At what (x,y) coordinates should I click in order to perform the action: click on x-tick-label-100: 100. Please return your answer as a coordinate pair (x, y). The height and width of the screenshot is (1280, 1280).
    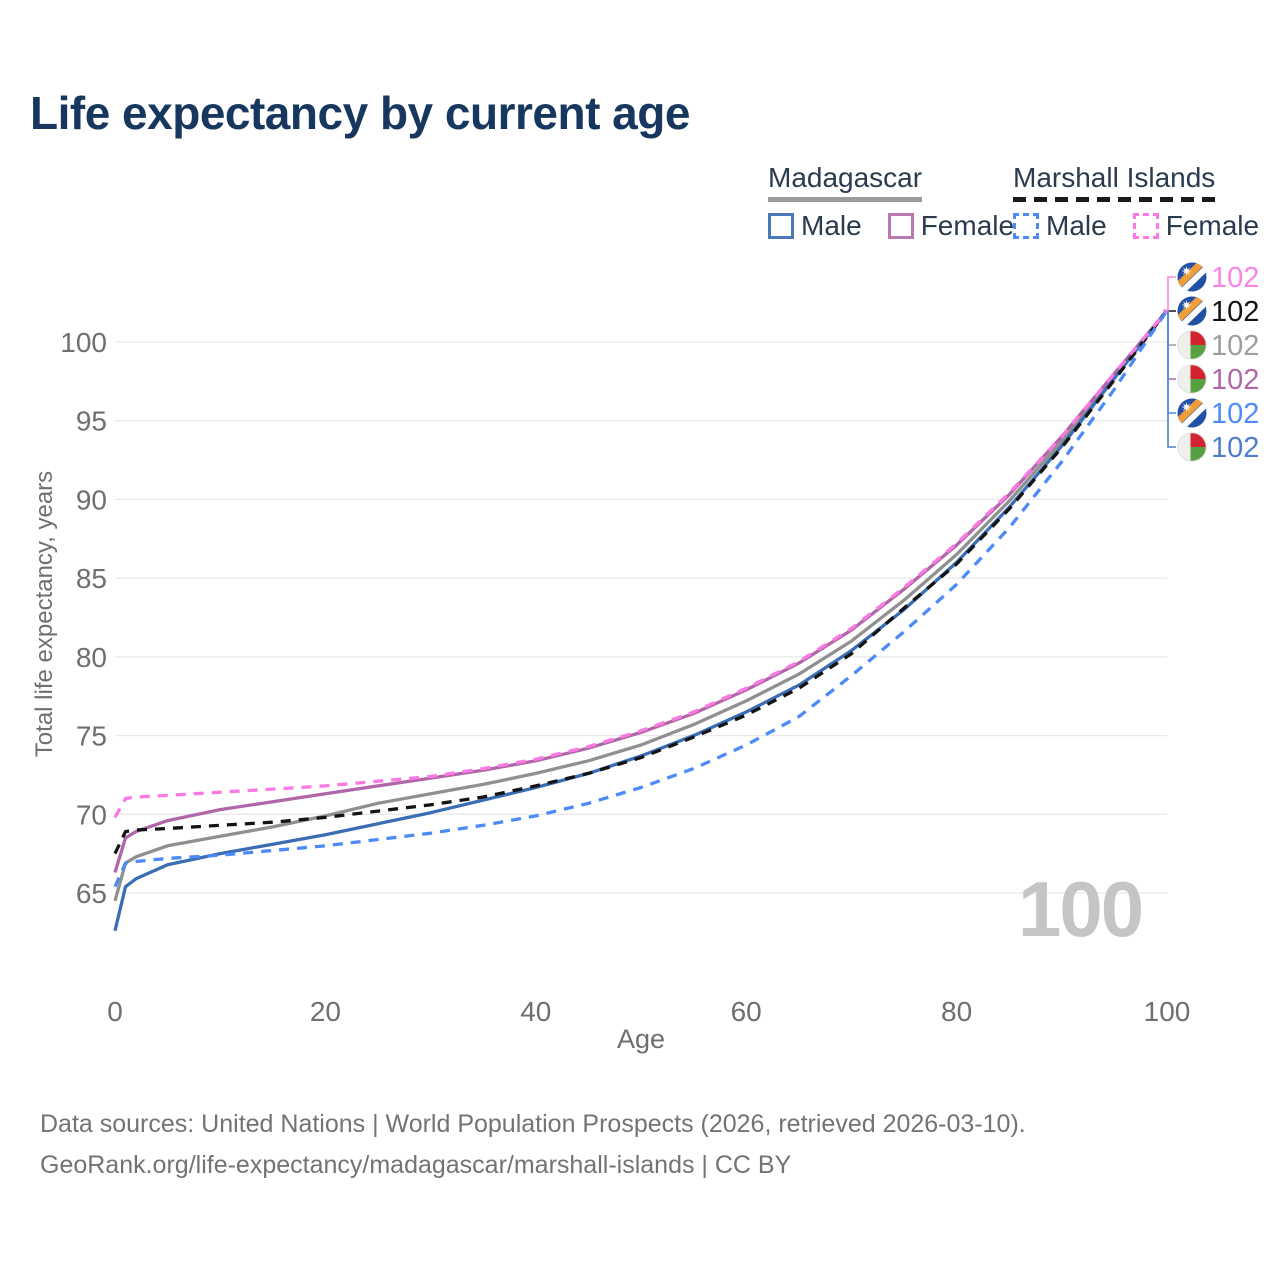
    Looking at the image, I should click on (1167, 1011).